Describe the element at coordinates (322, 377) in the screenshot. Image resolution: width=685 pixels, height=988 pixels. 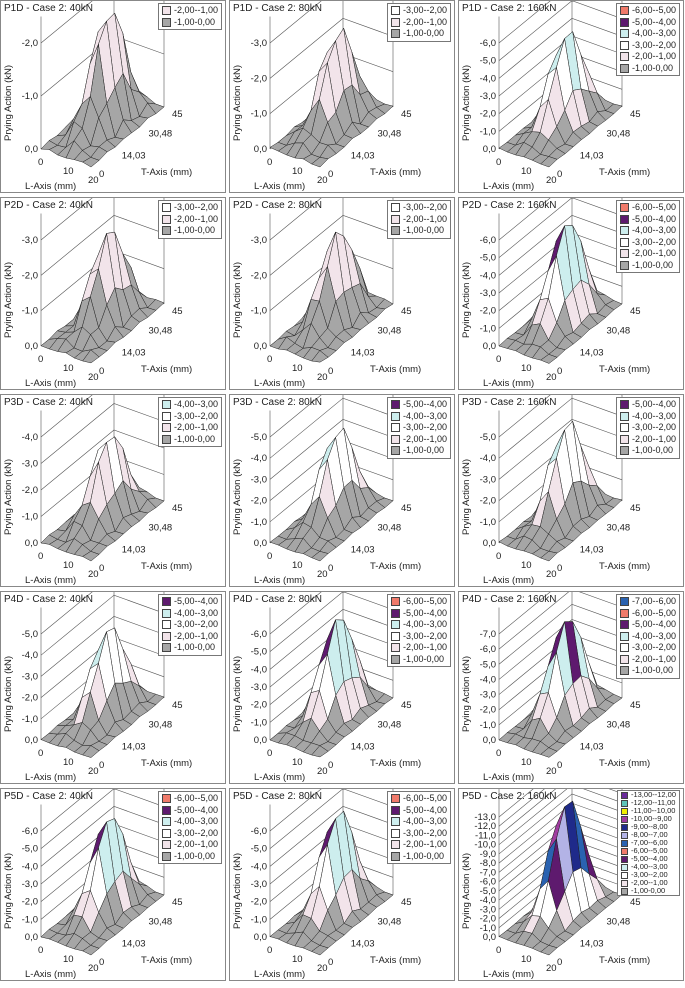
I see `l-tick-label: 20` at that location.